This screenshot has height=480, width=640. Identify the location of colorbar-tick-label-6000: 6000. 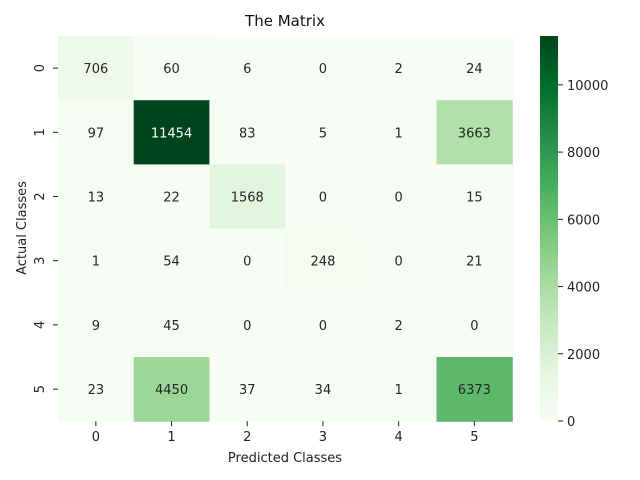
(583, 220).